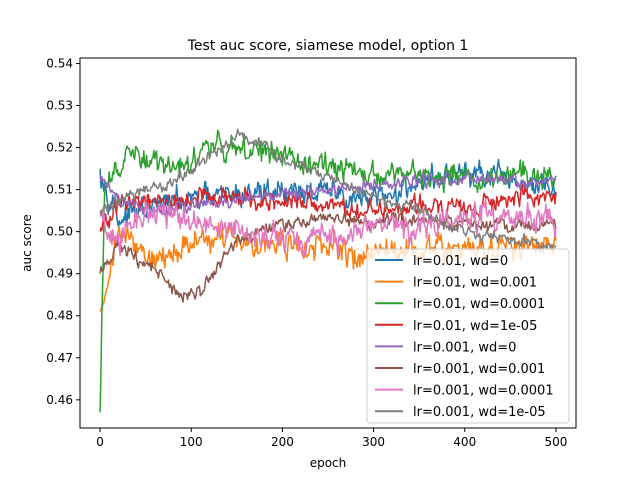 Image resolution: width=640 pixels, height=480 pixels. I want to click on legend-entry: lr=0.001, wd=0.001, so click(479, 369).